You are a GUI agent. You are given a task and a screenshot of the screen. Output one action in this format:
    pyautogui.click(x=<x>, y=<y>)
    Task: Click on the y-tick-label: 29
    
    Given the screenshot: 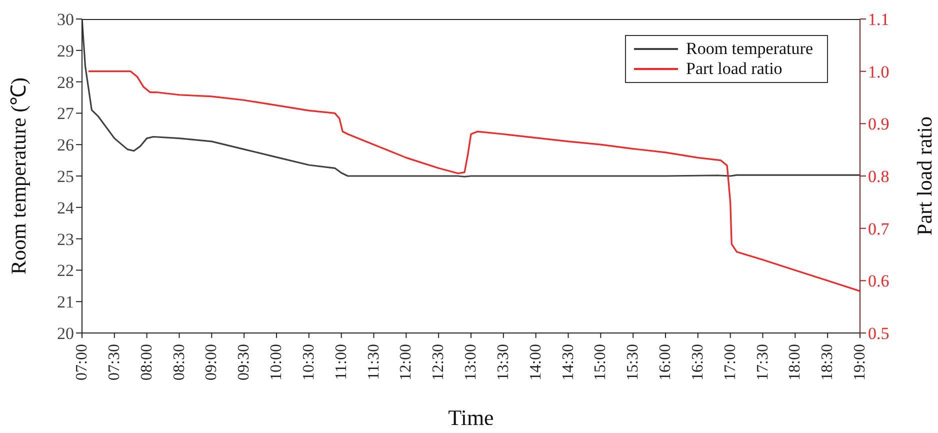 What is the action you would take?
    pyautogui.click(x=65, y=50)
    